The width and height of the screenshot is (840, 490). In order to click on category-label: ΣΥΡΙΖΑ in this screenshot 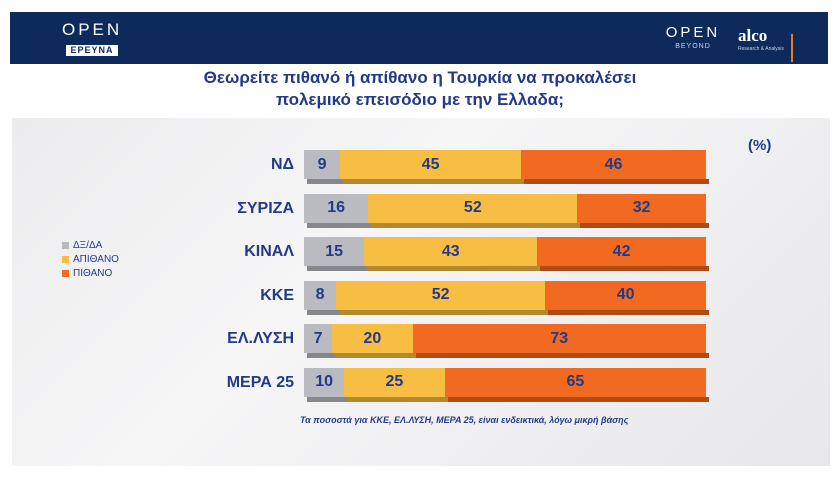, I will do `click(265, 208)`.